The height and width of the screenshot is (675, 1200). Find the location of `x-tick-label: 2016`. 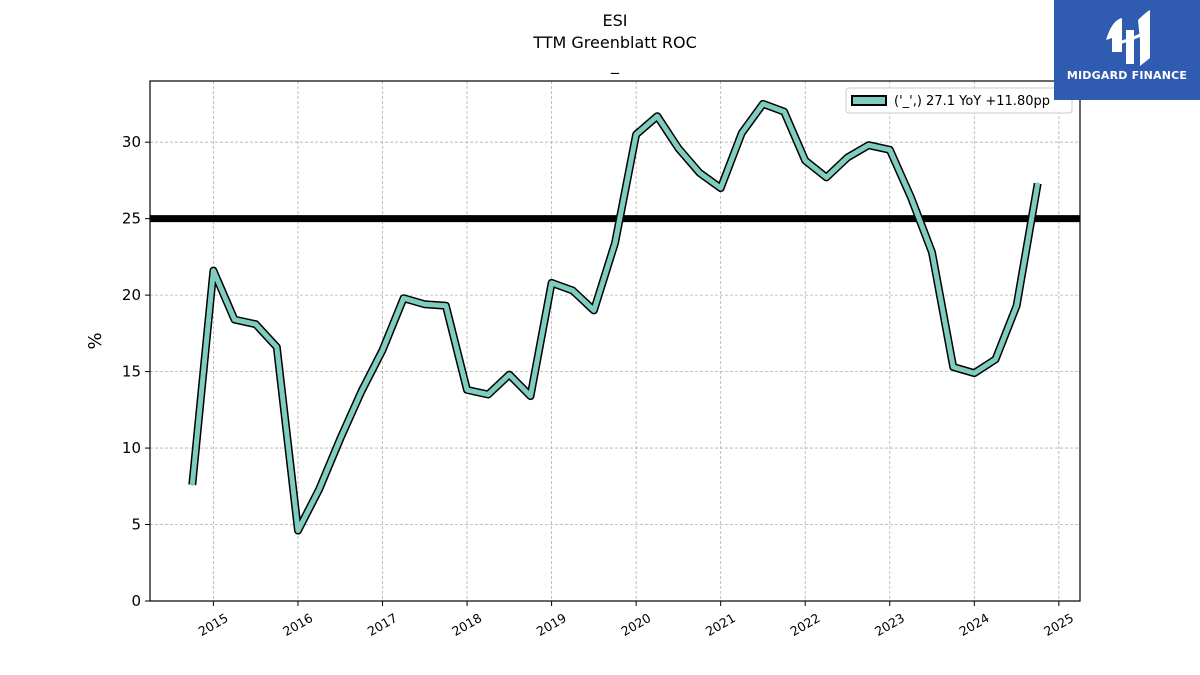

x-tick-label: 2016 is located at coordinates (297, 624).